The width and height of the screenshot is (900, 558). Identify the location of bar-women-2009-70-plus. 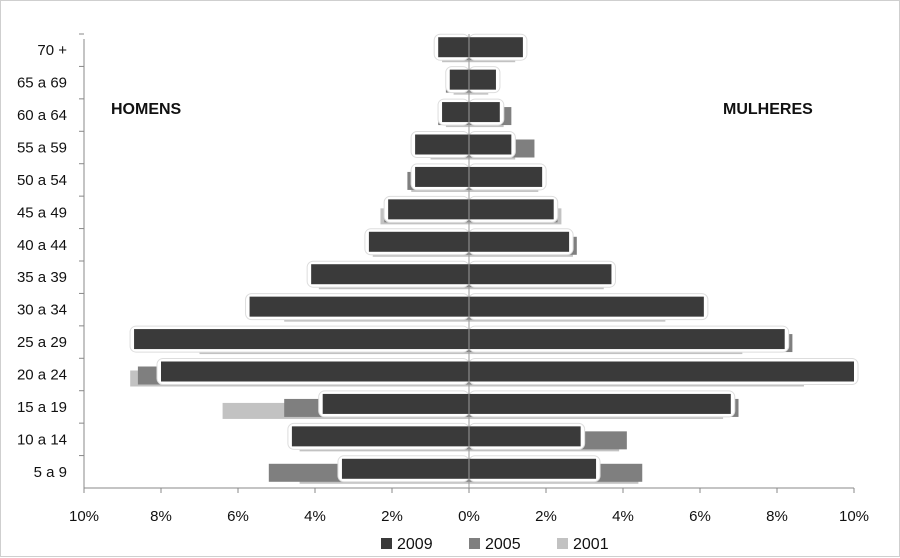
(496, 47).